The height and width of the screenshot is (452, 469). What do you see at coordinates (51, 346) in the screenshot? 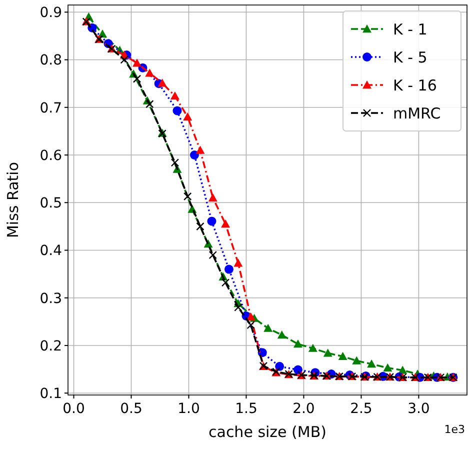
I see `y-tick-label: 0.2` at bounding box center [51, 346].